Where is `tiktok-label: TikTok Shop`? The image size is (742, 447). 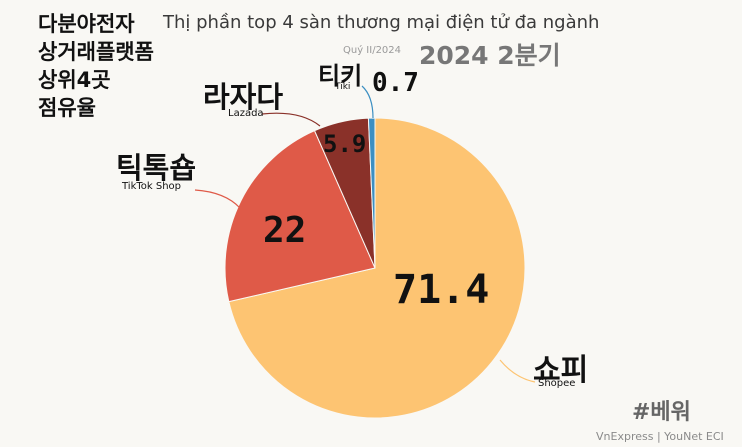 tiktok-label: TikTok Shop is located at coordinates (152, 186).